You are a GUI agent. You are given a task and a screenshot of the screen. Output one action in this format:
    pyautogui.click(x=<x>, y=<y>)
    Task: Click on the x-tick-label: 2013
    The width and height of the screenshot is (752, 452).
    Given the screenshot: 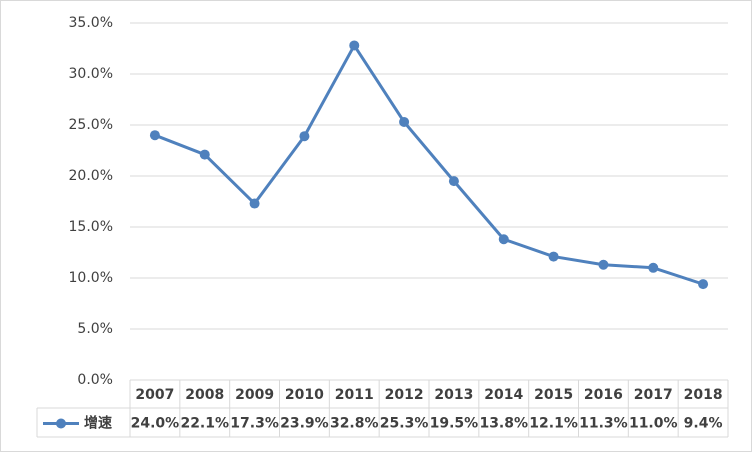 What is the action you would take?
    pyautogui.click(x=453, y=395)
    